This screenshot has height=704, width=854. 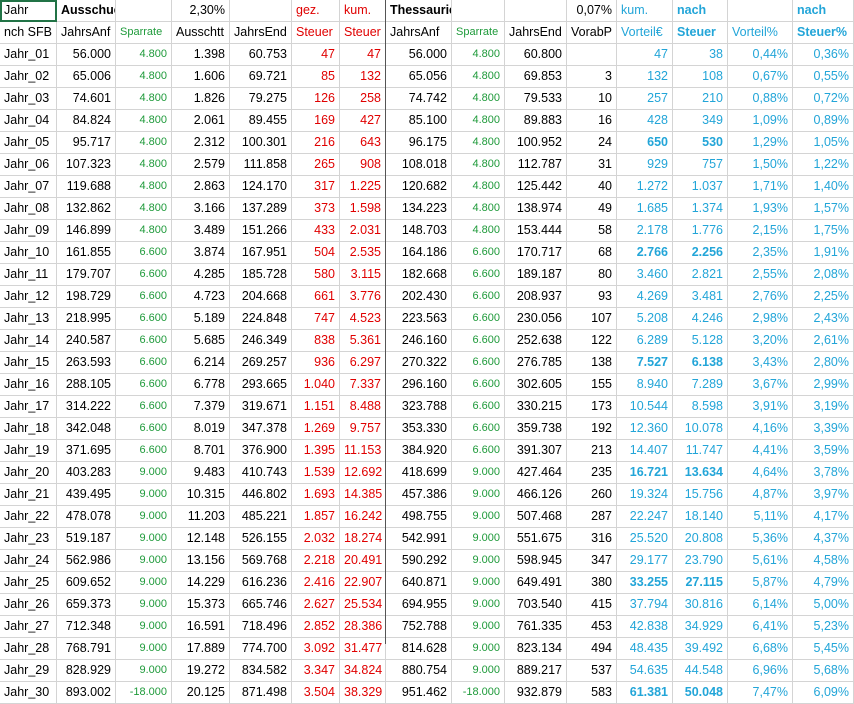 I want to click on cell-kum-steuer: 258, so click(x=363, y=99).